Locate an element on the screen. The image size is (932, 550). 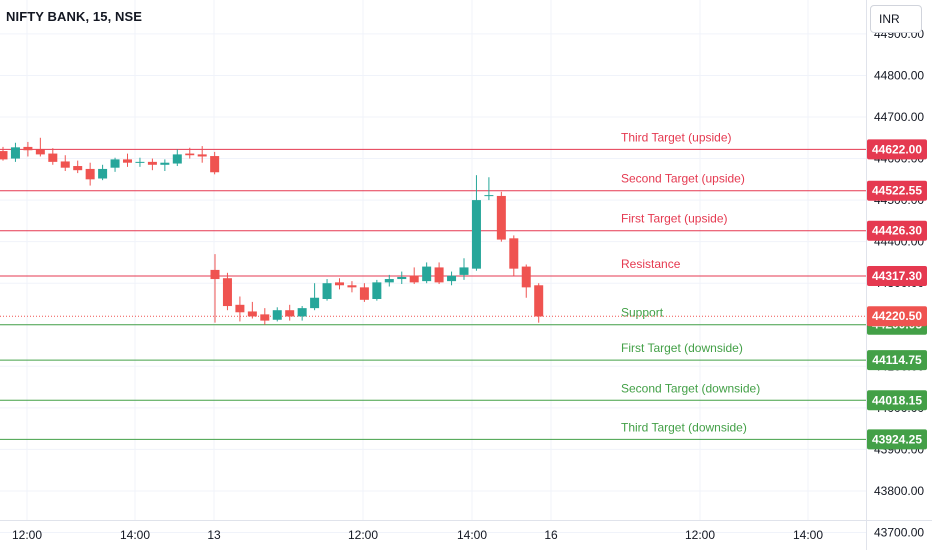
level-label: First Target (downside) is located at coordinates (682, 348).